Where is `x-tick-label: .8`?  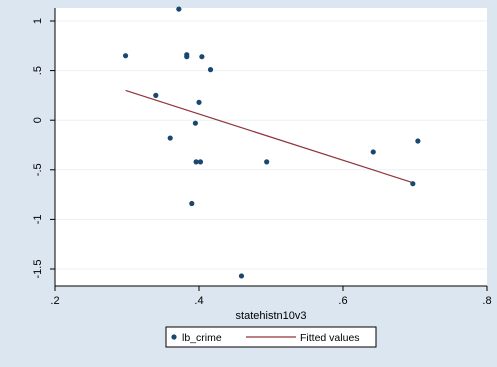 x-tick-label: .8 is located at coordinates (486, 301).